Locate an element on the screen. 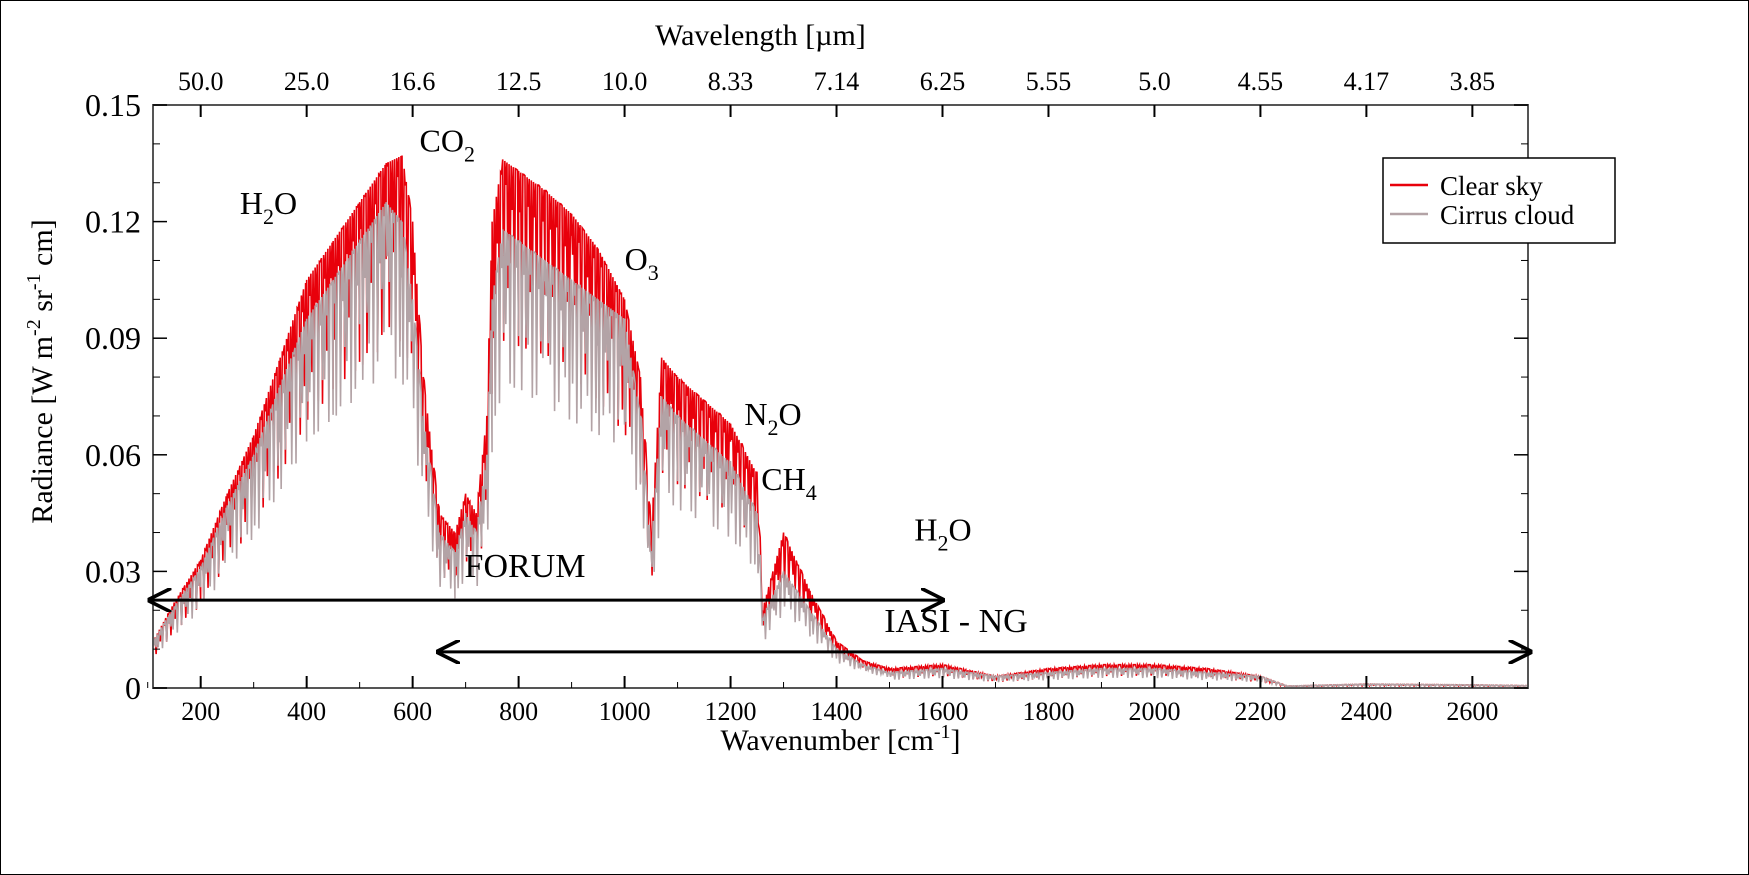 The height and width of the screenshot is (875, 1749). x-tick-label: 400 is located at coordinates (306, 711).